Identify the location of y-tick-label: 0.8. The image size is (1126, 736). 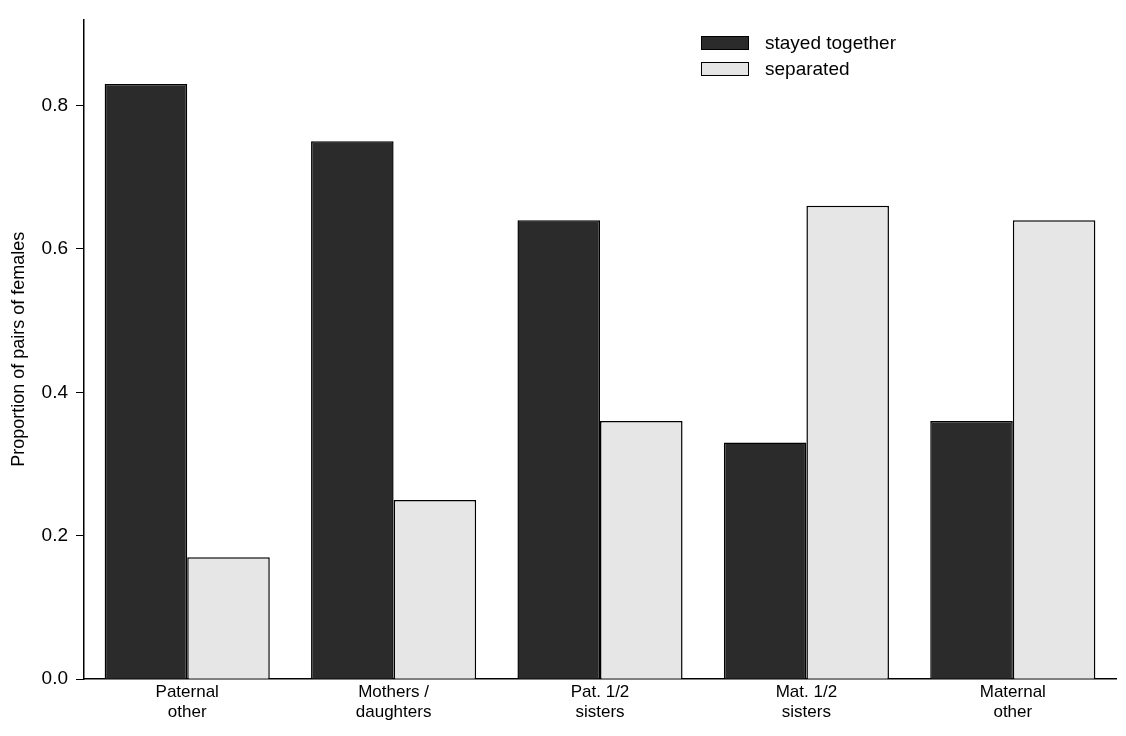
(55, 104).